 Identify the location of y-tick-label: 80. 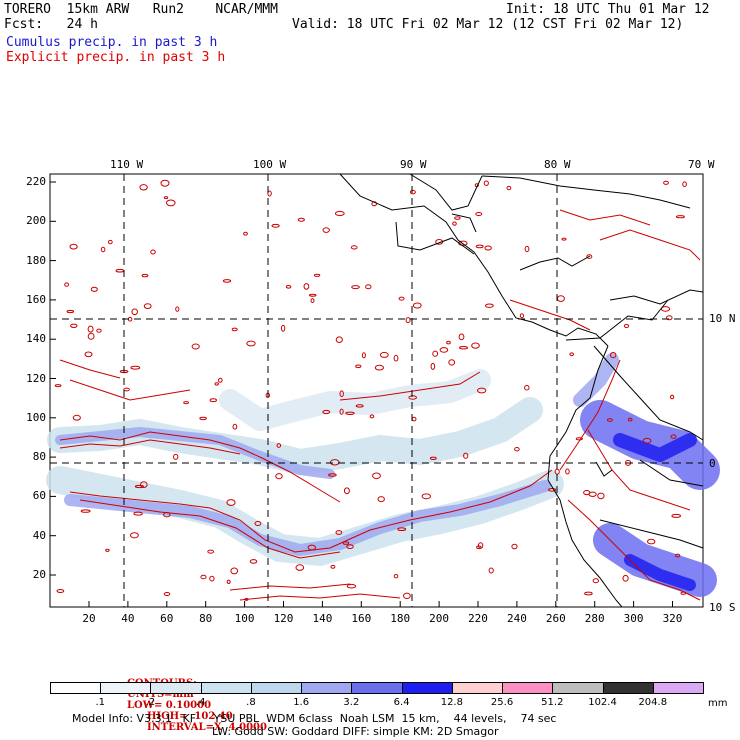
(39, 457).